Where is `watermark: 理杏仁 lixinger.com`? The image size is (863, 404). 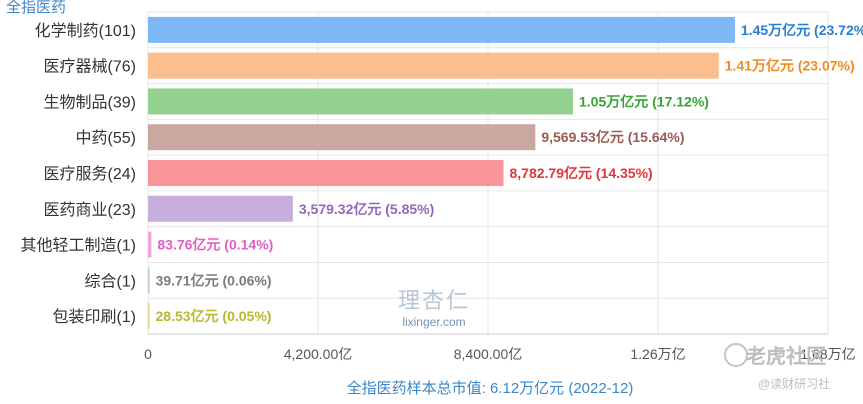
watermark: 理杏仁 lixinger.com is located at coordinates (434, 306).